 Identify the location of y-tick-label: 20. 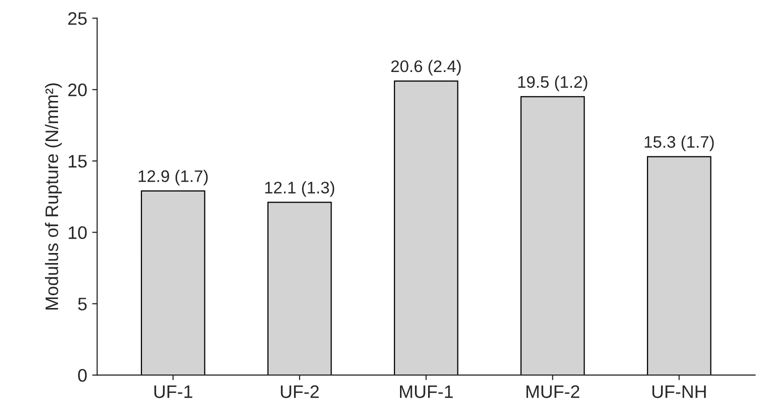
(77, 90).